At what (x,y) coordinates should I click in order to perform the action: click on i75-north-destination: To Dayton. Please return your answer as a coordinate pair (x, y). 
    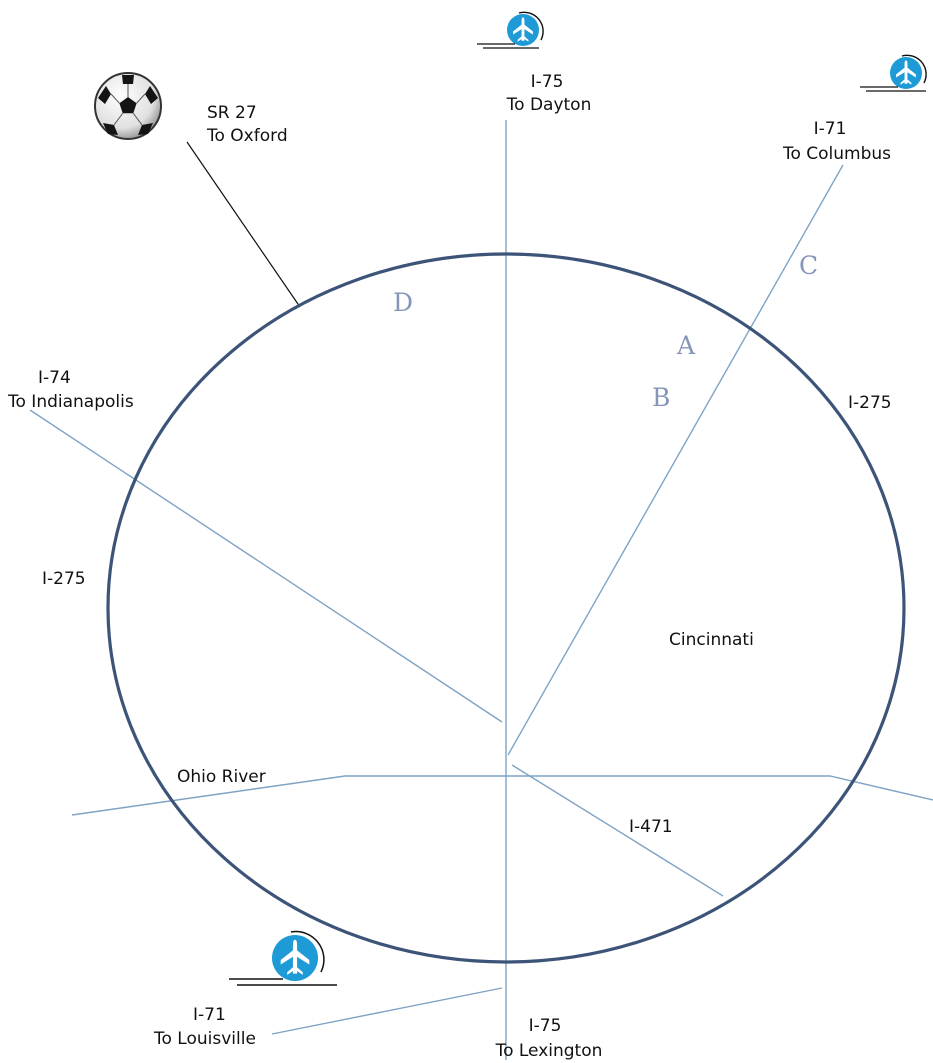
    Looking at the image, I should click on (549, 105).